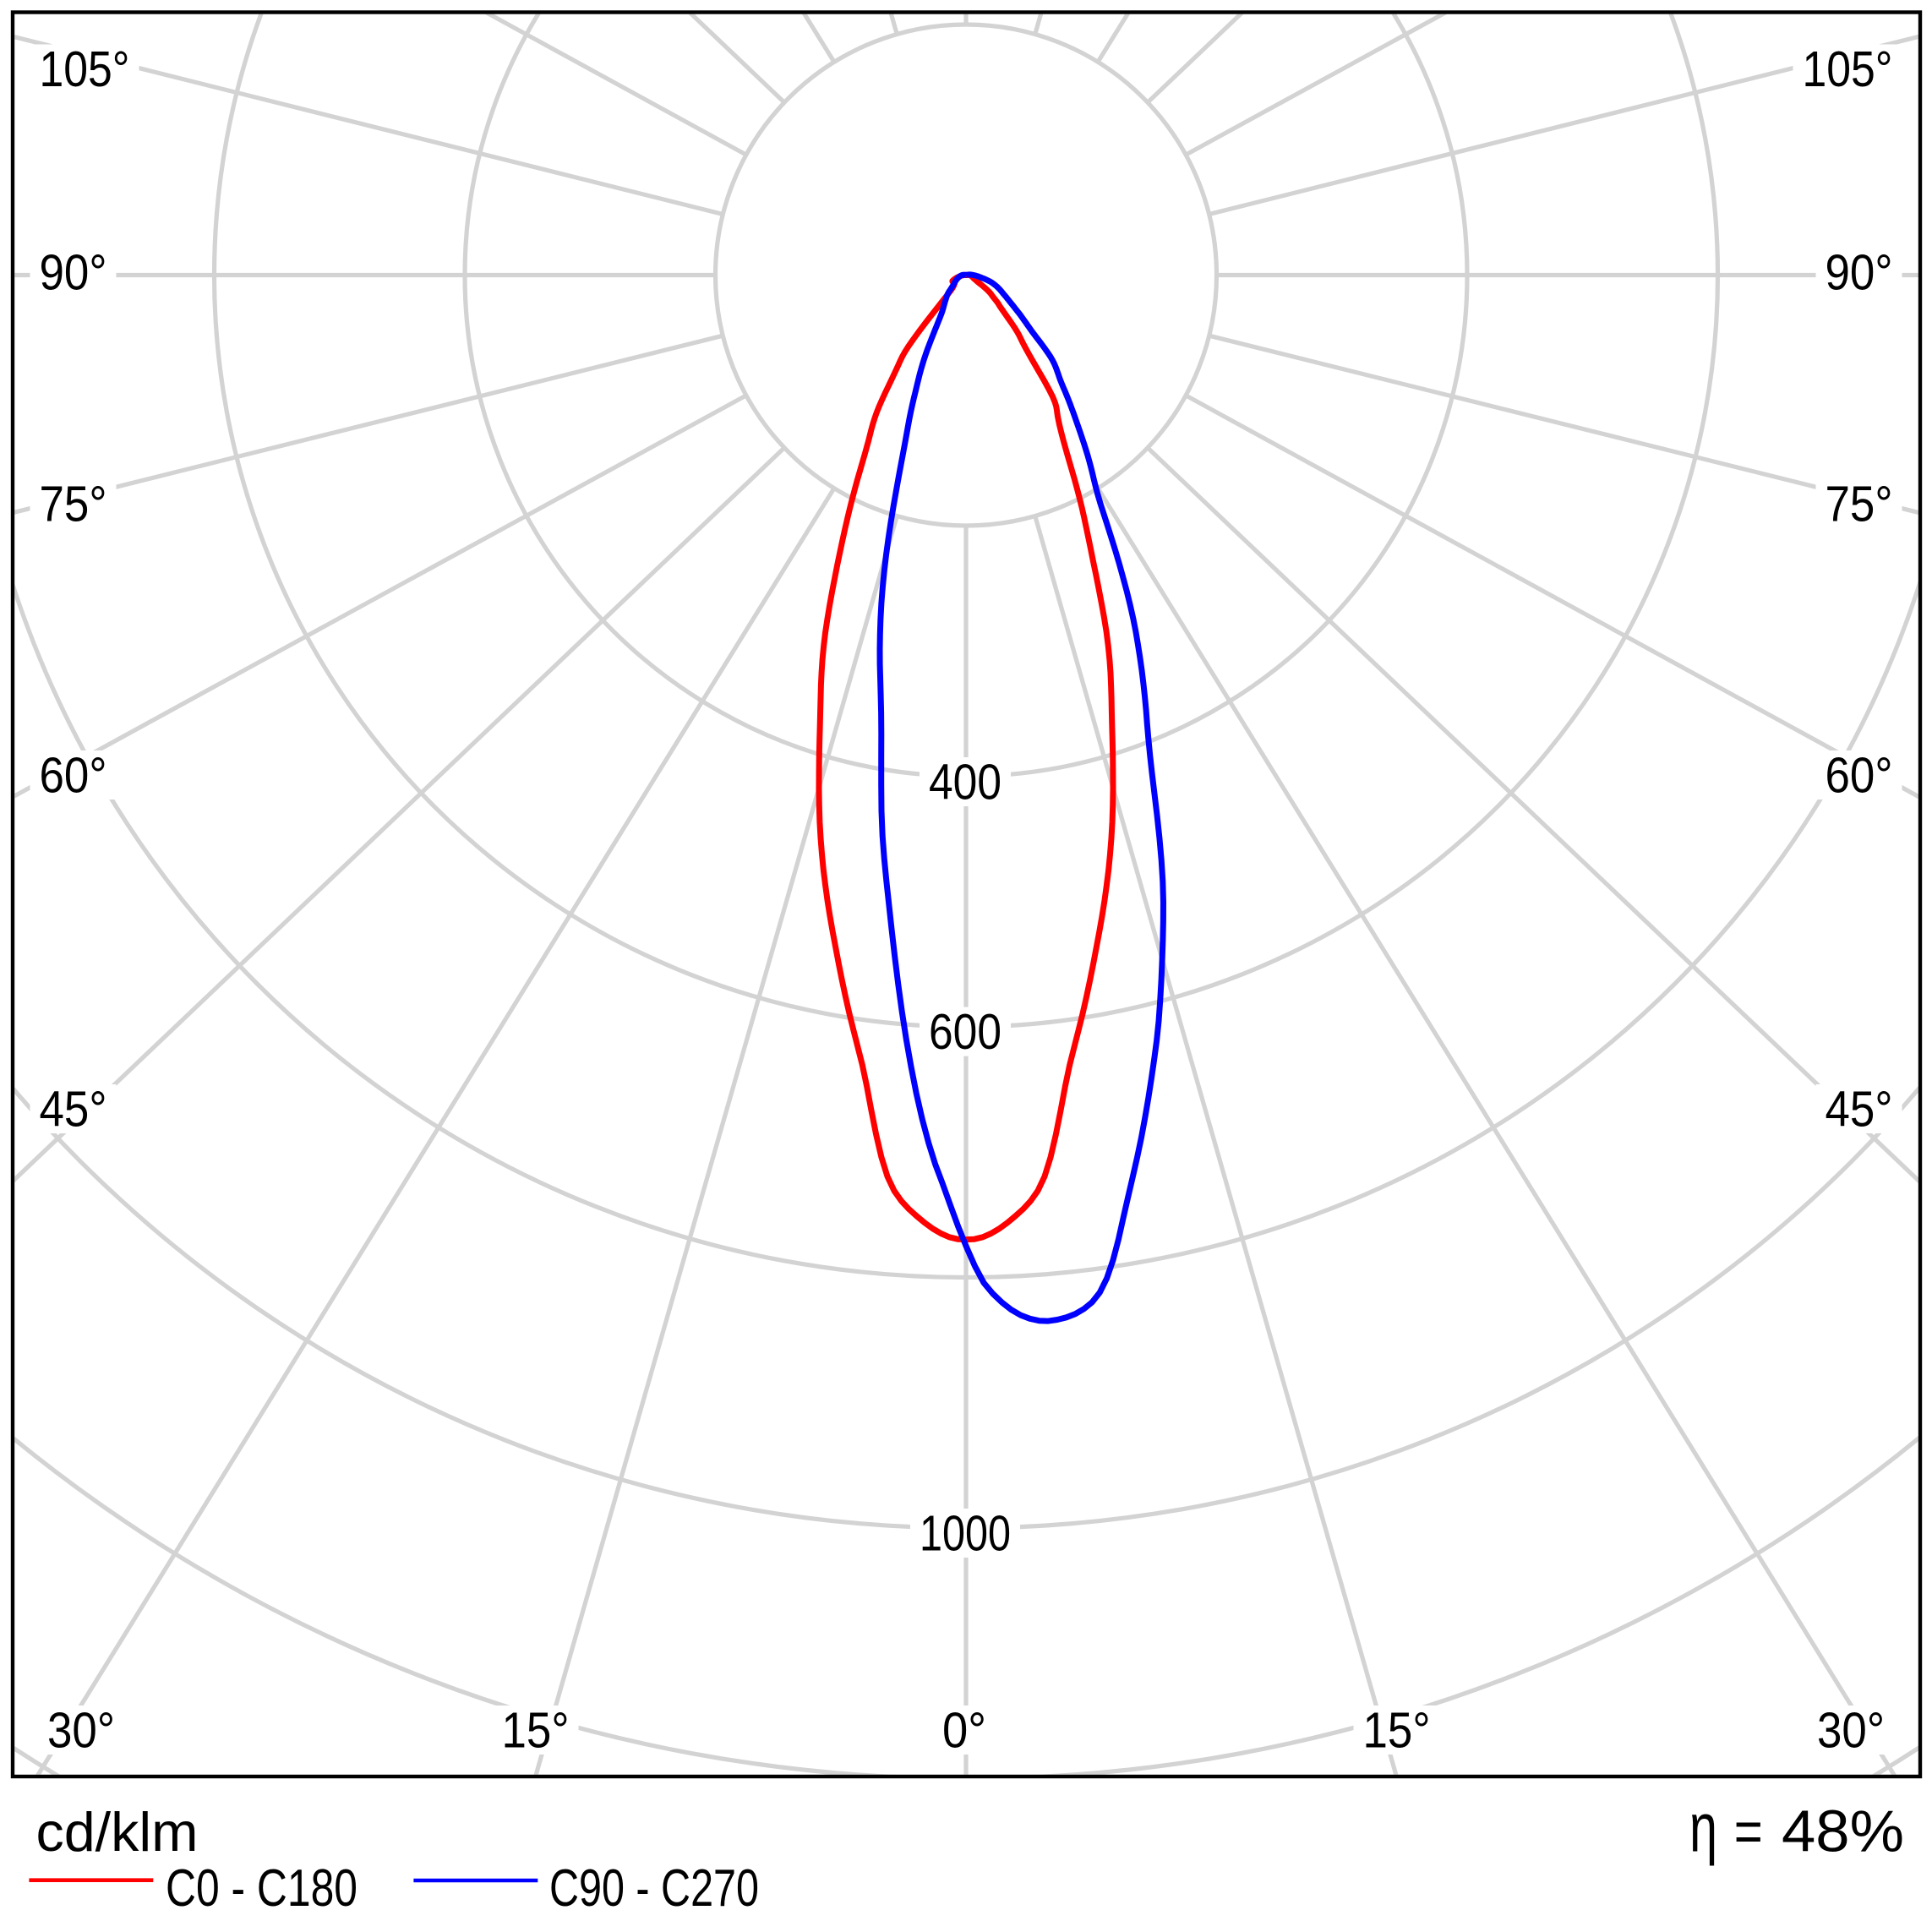 This screenshot has width=1932, height=1932. I want to click on svg-text: C0 - C180, so click(261, 1888).